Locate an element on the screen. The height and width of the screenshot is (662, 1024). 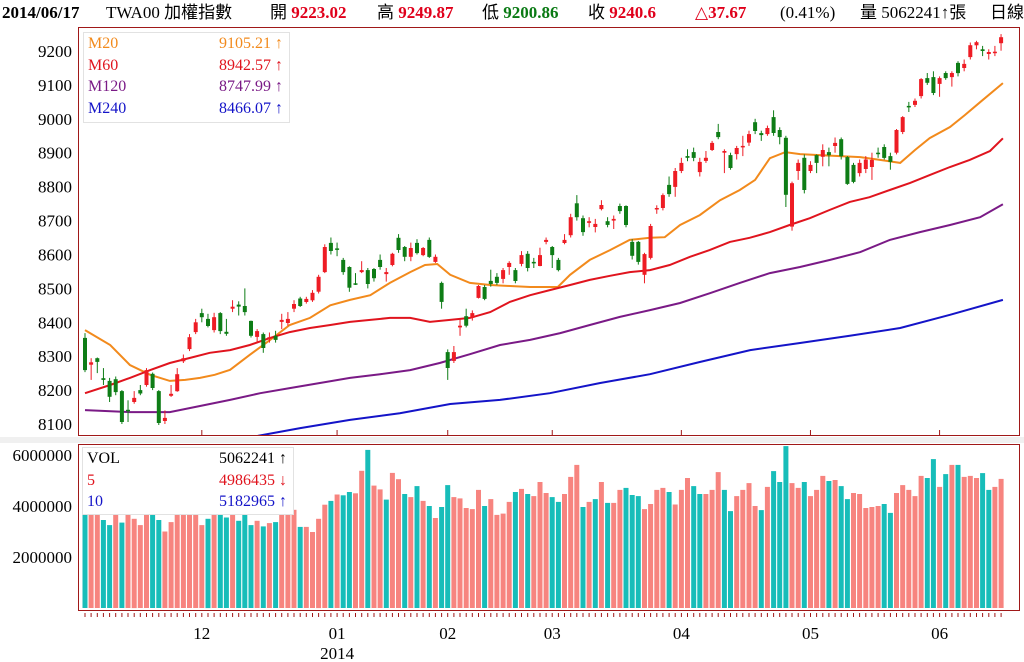
volume-tick-label: 2000000 is located at coordinates (43, 557).